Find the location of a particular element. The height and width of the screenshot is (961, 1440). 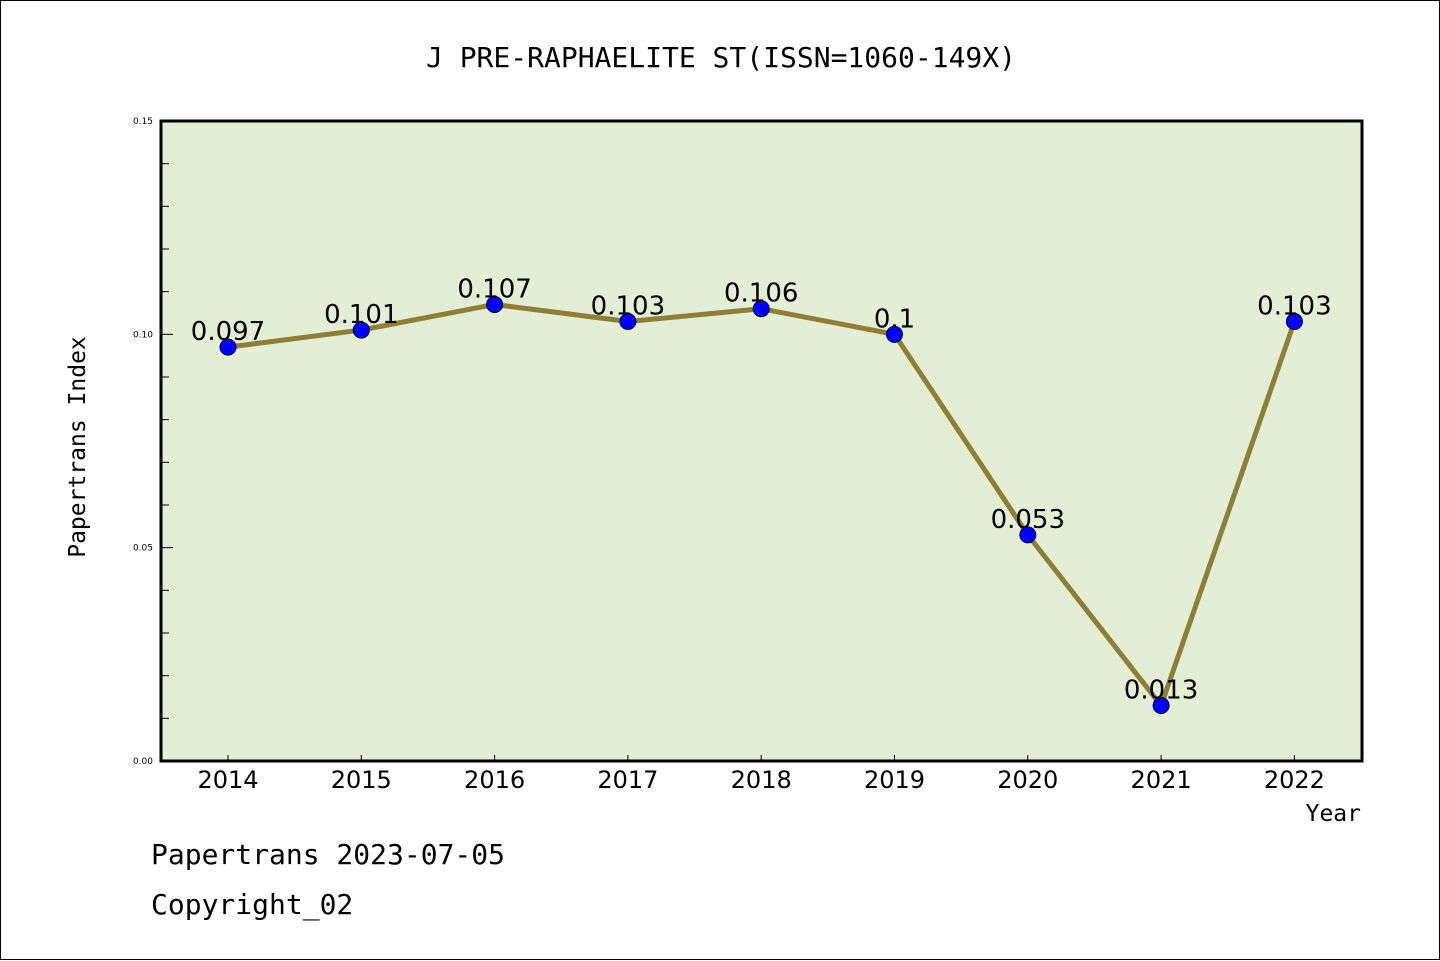

data-point-label: 0.101 is located at coordinates (361, 315).